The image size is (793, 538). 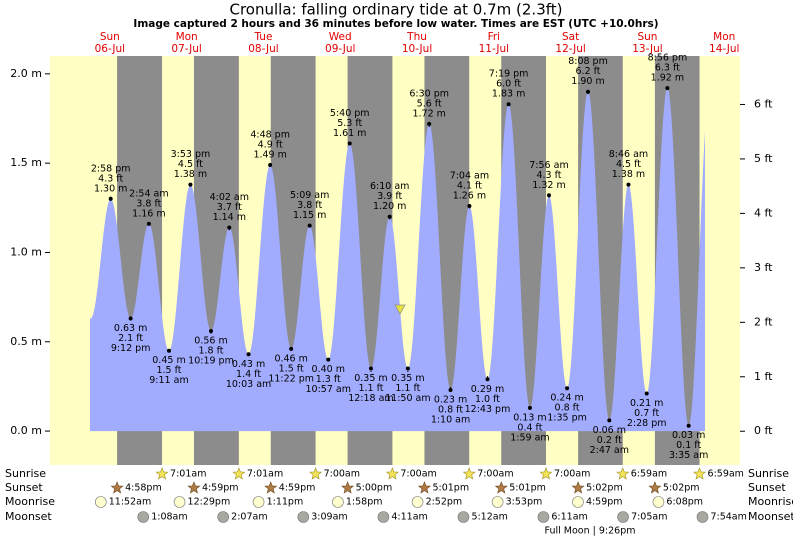 I want to click on sunrise-time: 6:59am, so click(x=726, y=474).